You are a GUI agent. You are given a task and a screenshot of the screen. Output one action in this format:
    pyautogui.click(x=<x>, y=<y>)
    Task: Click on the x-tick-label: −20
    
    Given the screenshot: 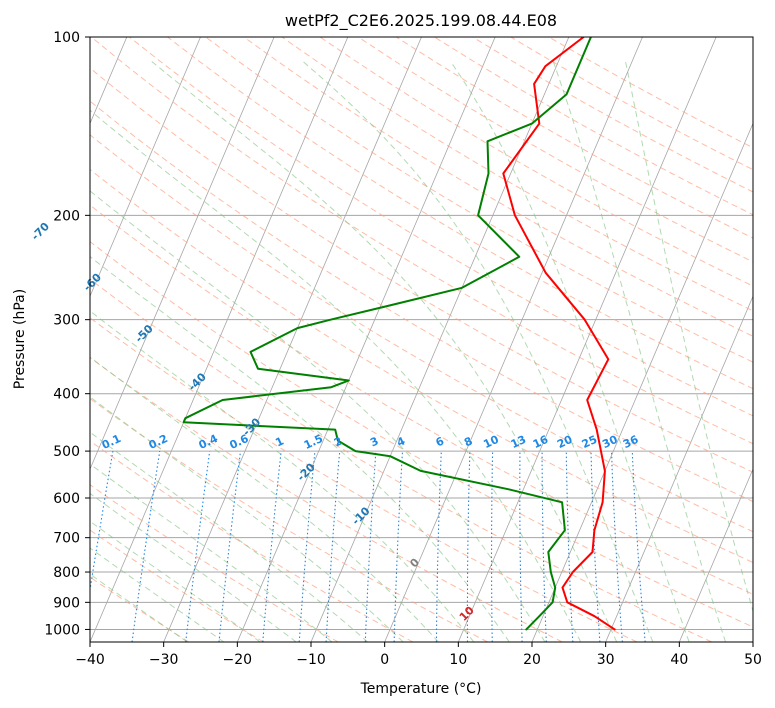 What is the action you would take?
    pyautogui.click(x=238, y=660)
    